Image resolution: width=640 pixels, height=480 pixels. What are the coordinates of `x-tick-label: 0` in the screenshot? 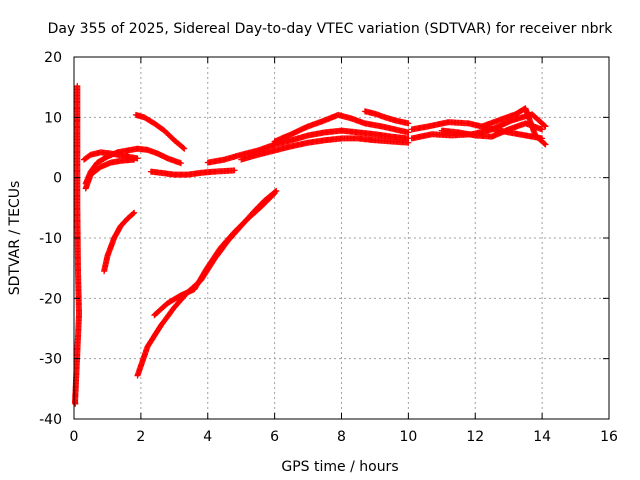 It's located at (74, 437).